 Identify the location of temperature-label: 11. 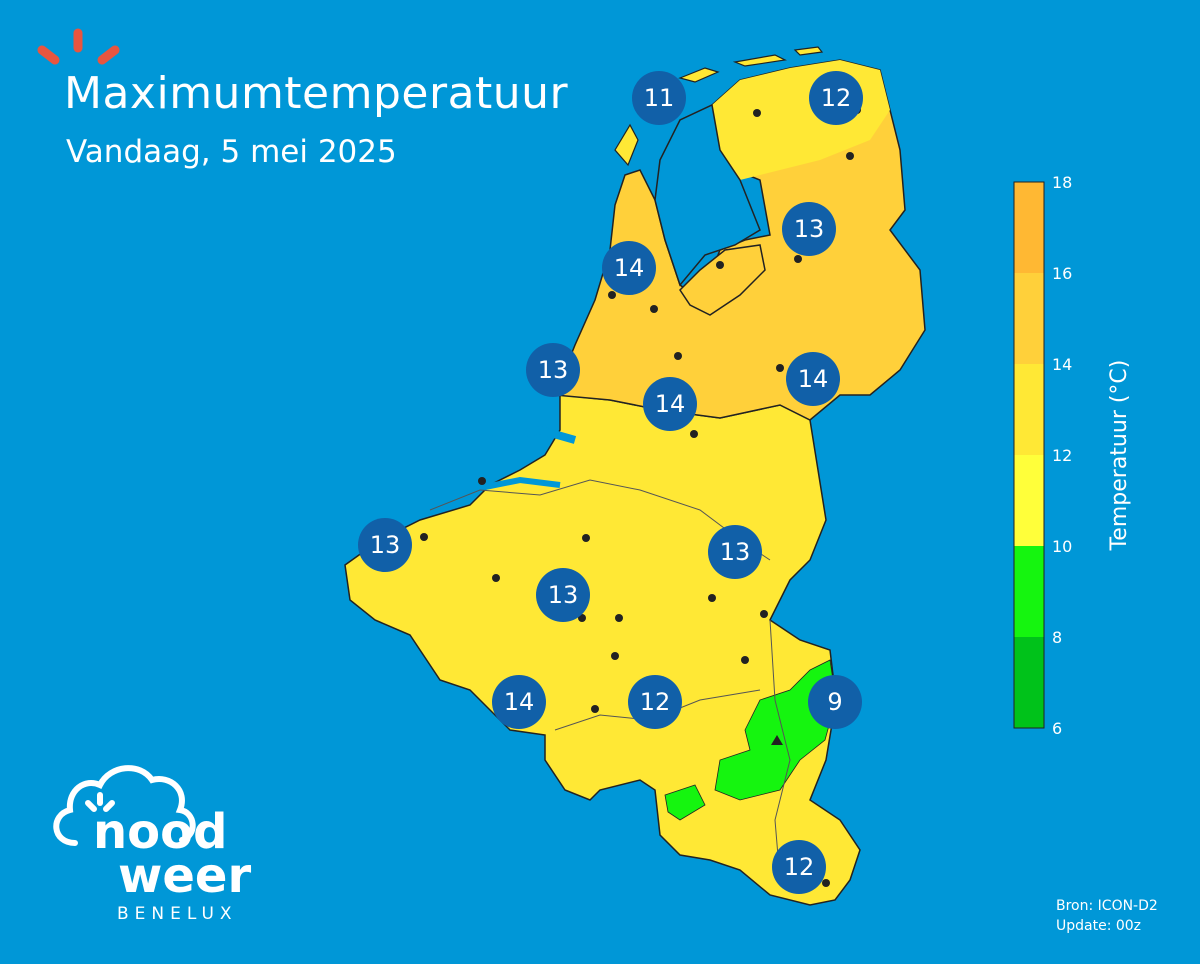
(659, 98).